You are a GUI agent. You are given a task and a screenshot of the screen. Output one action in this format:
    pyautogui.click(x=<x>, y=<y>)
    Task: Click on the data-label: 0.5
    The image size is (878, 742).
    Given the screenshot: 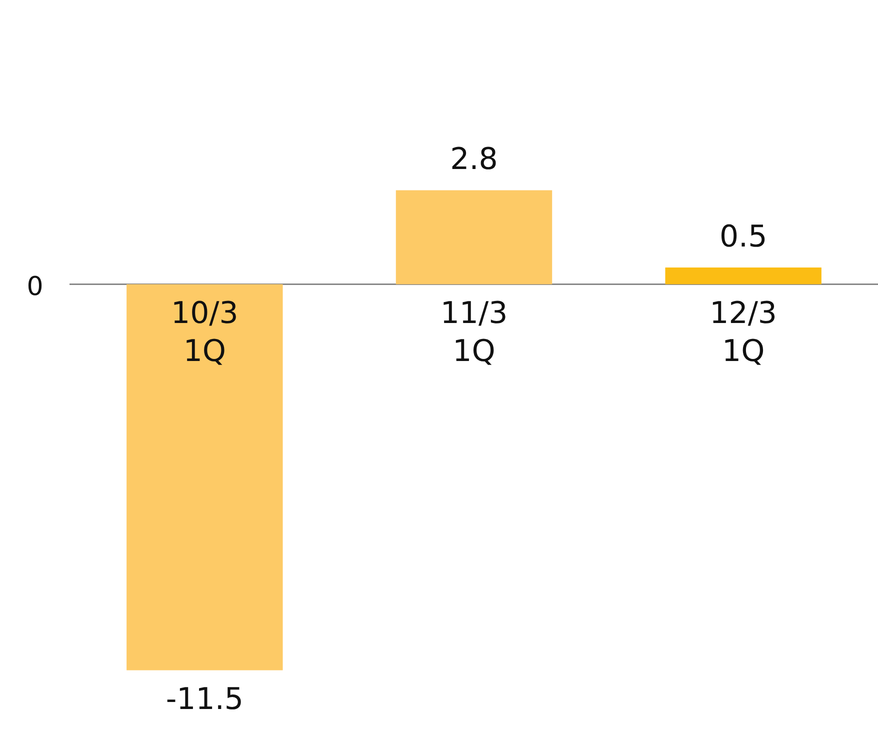 What is the action you would take?
    pyautogui.click(x=743, y=236)
    